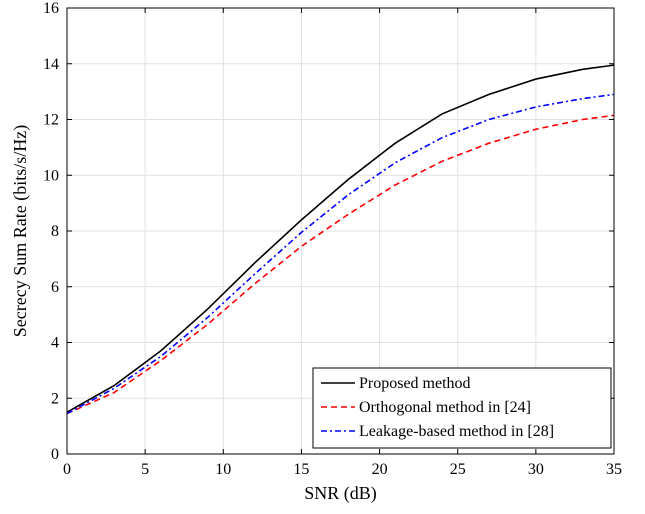  What do you see at coordinates (301, 469) in the screenshot?
I see `x-tick-label: 15` at bounding box center [301, 469].